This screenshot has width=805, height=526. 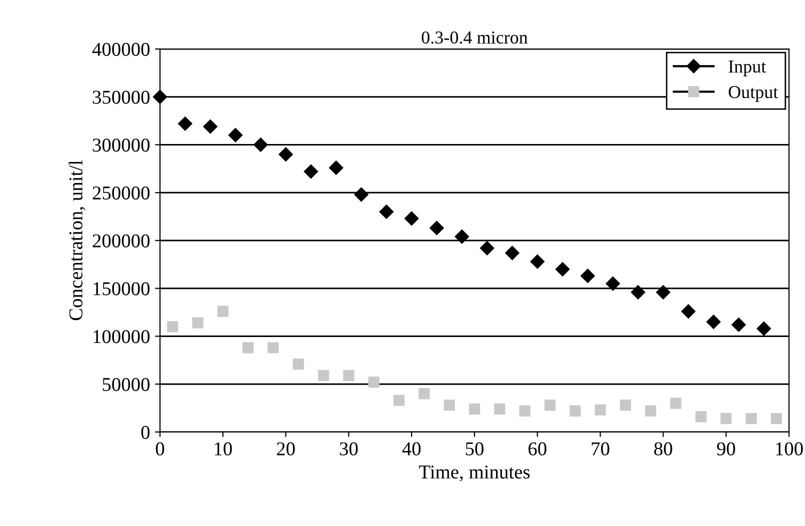 I want to click on y-tick-label: 250000, so click(x=121, y=193).